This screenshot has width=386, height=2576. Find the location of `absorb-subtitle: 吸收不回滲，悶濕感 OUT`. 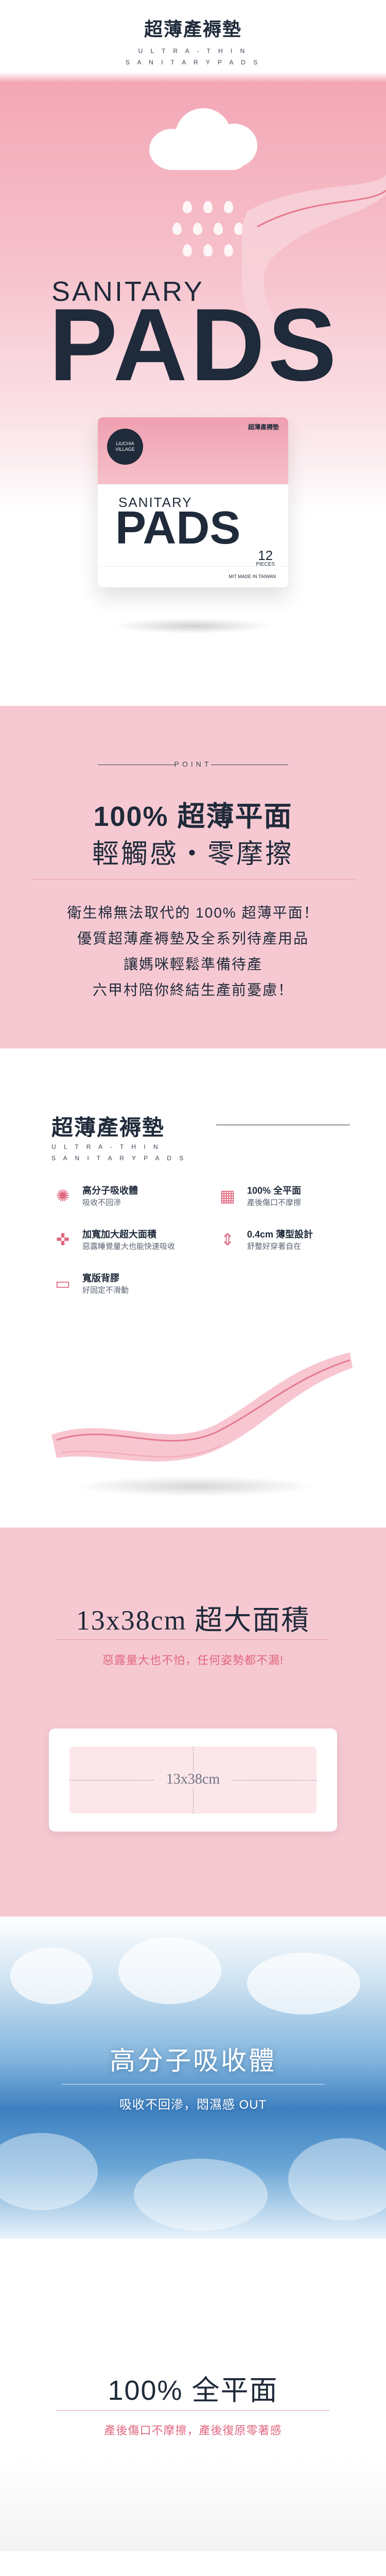

absorb-subtitle: 吸收不回滲，悶濕感 OUT is located at coordinates (193, 2105).